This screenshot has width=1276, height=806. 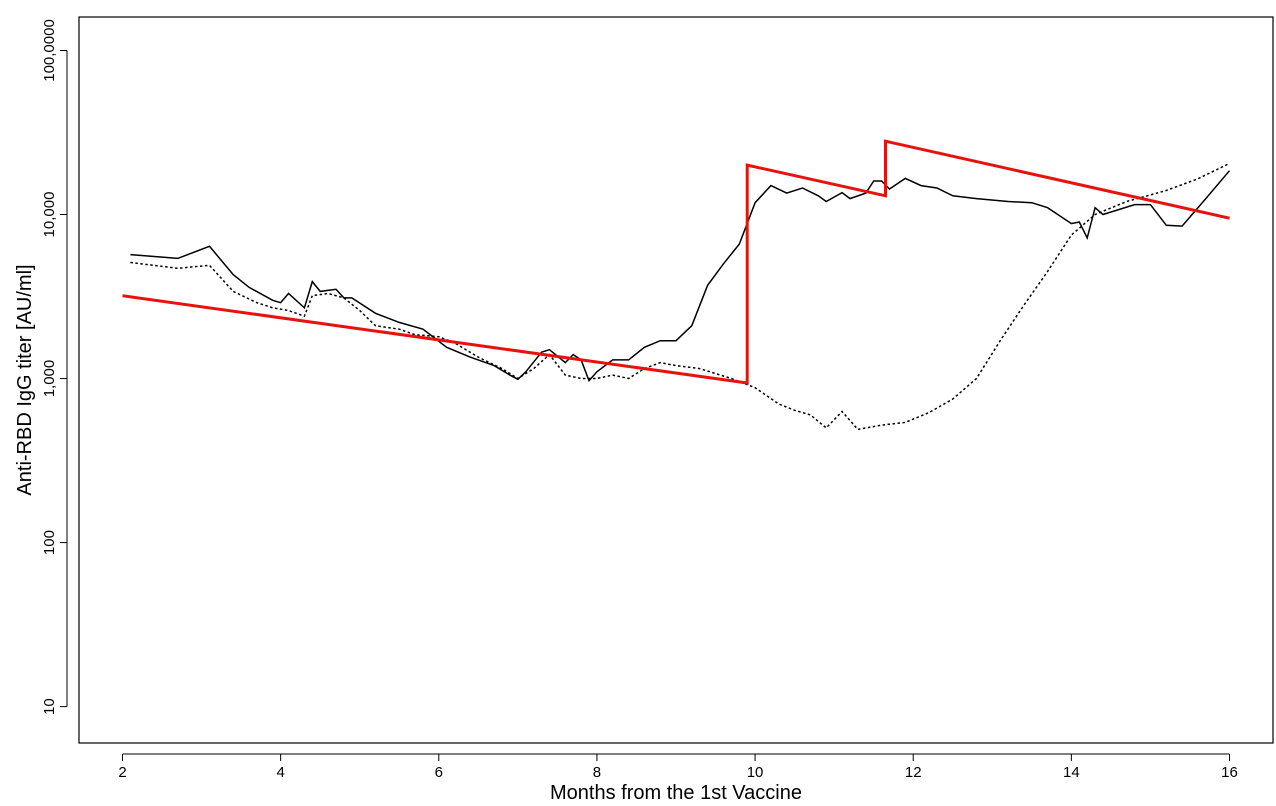 What do you see at coordinates (49, 542) in the screenshot?
I see `y-tick-label: 100` at bounding box center [49, 542].